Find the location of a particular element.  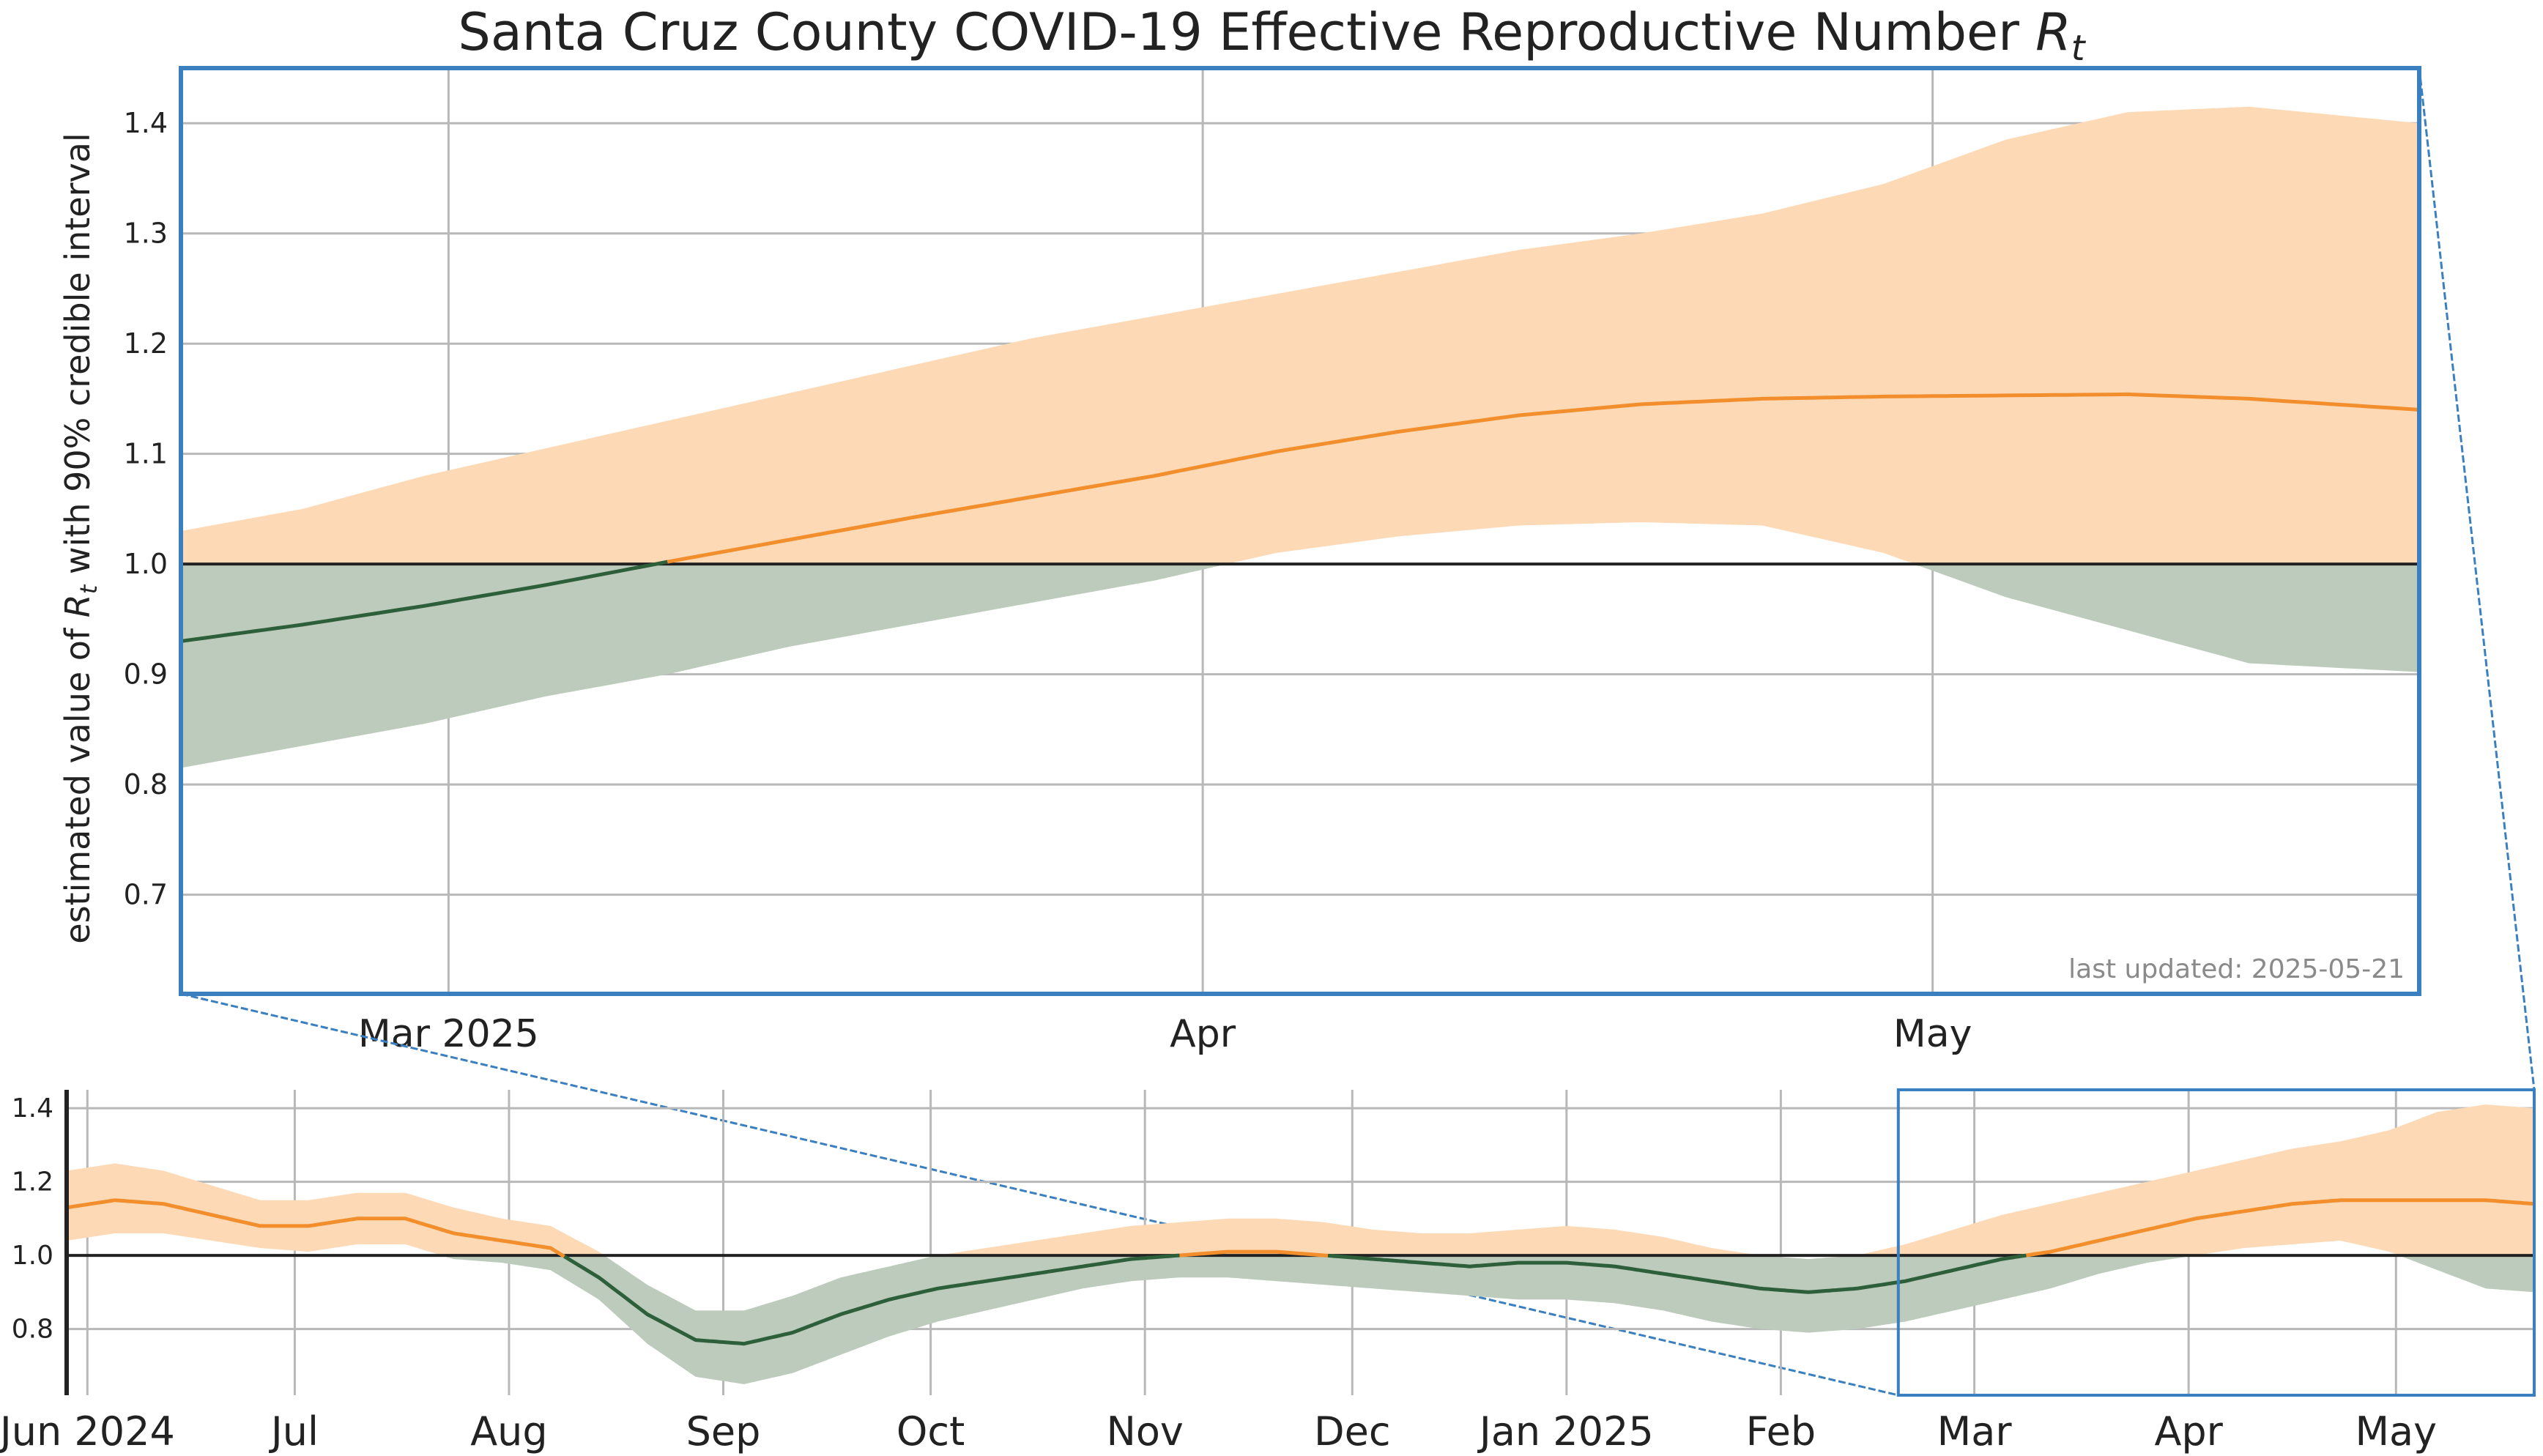

x-tick-label: Dec is located at coordinates (1352, 1431).